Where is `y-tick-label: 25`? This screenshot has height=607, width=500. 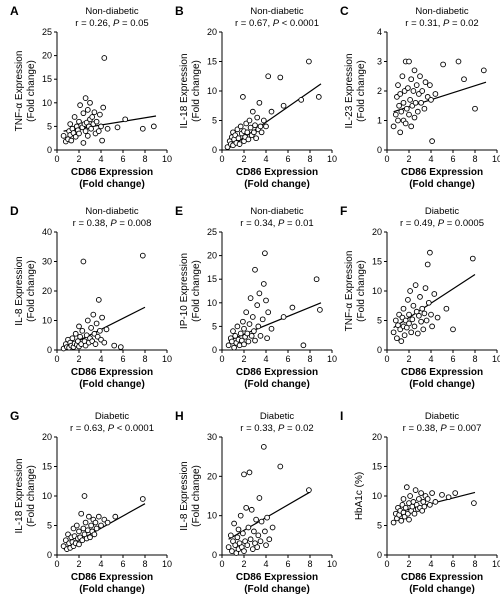 y-tick-label: 25 is located at coordinates (212, 232).